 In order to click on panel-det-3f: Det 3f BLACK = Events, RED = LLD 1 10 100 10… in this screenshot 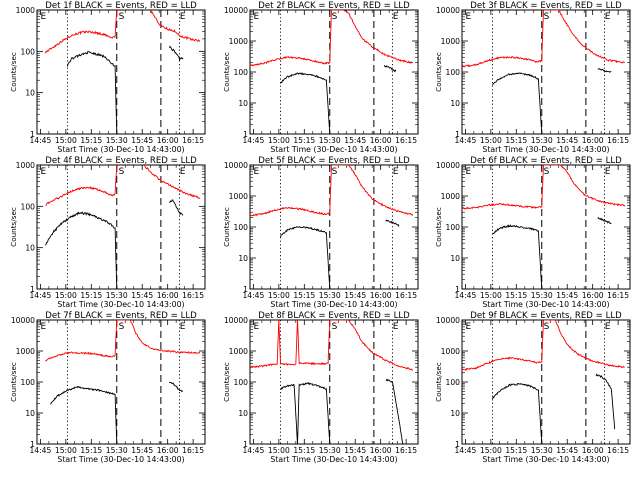, I will do `click(532, 77)`.